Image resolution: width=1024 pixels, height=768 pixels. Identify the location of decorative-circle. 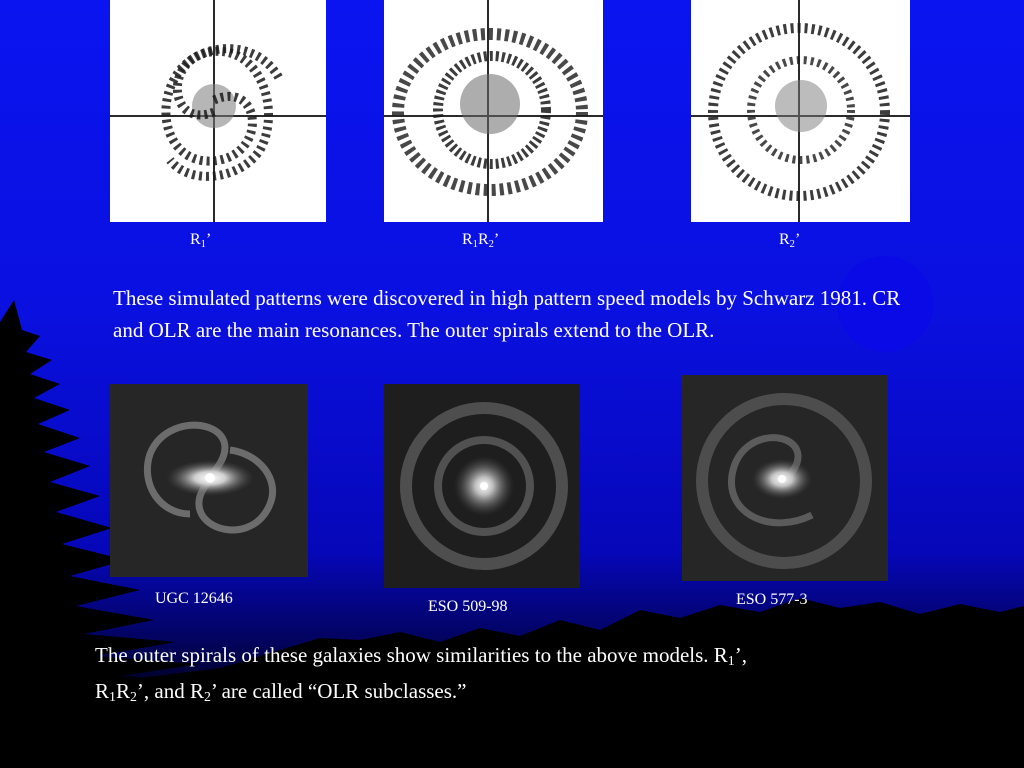
(885, 304).